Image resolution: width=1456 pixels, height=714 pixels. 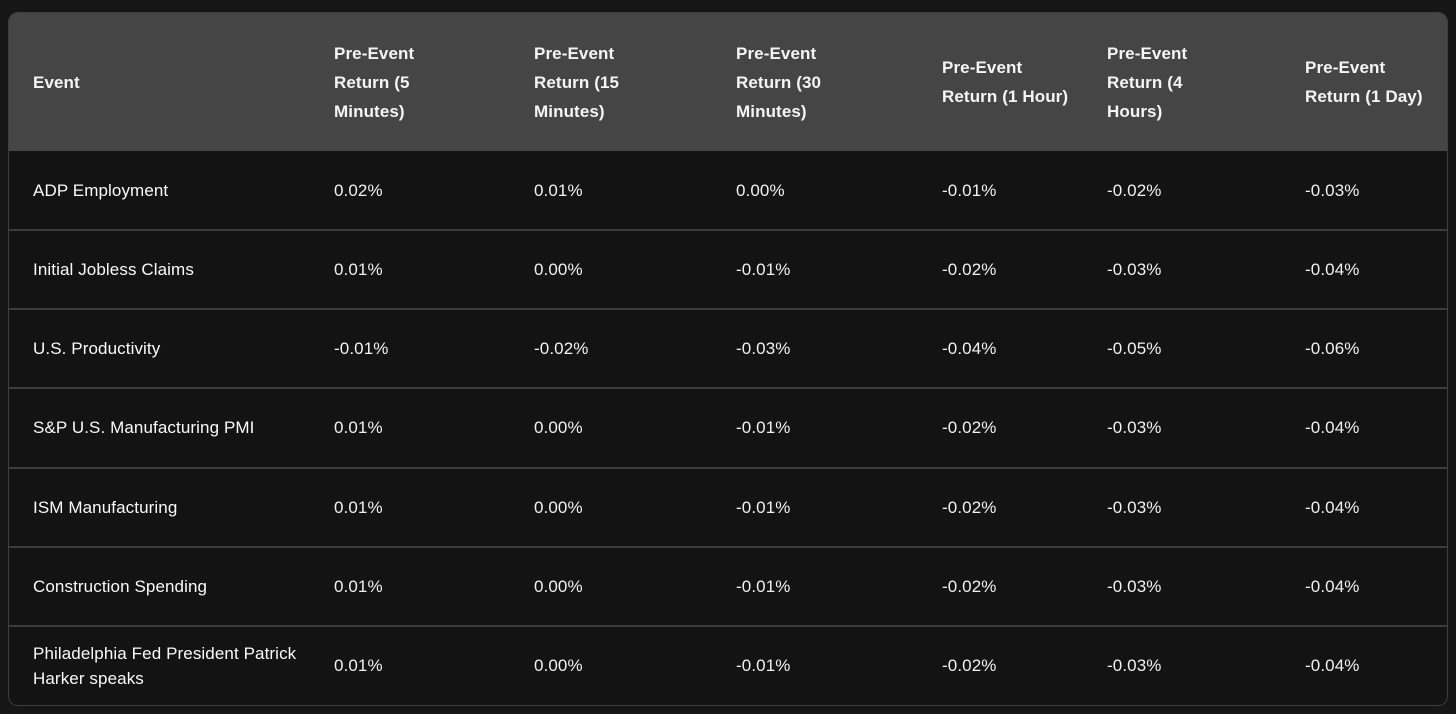 What do you see at coordinates (779, 82) in the screenshot?
I see `column-header-label: Pre-Event Return (30 Minutes)` at bounding box center [779, 82].